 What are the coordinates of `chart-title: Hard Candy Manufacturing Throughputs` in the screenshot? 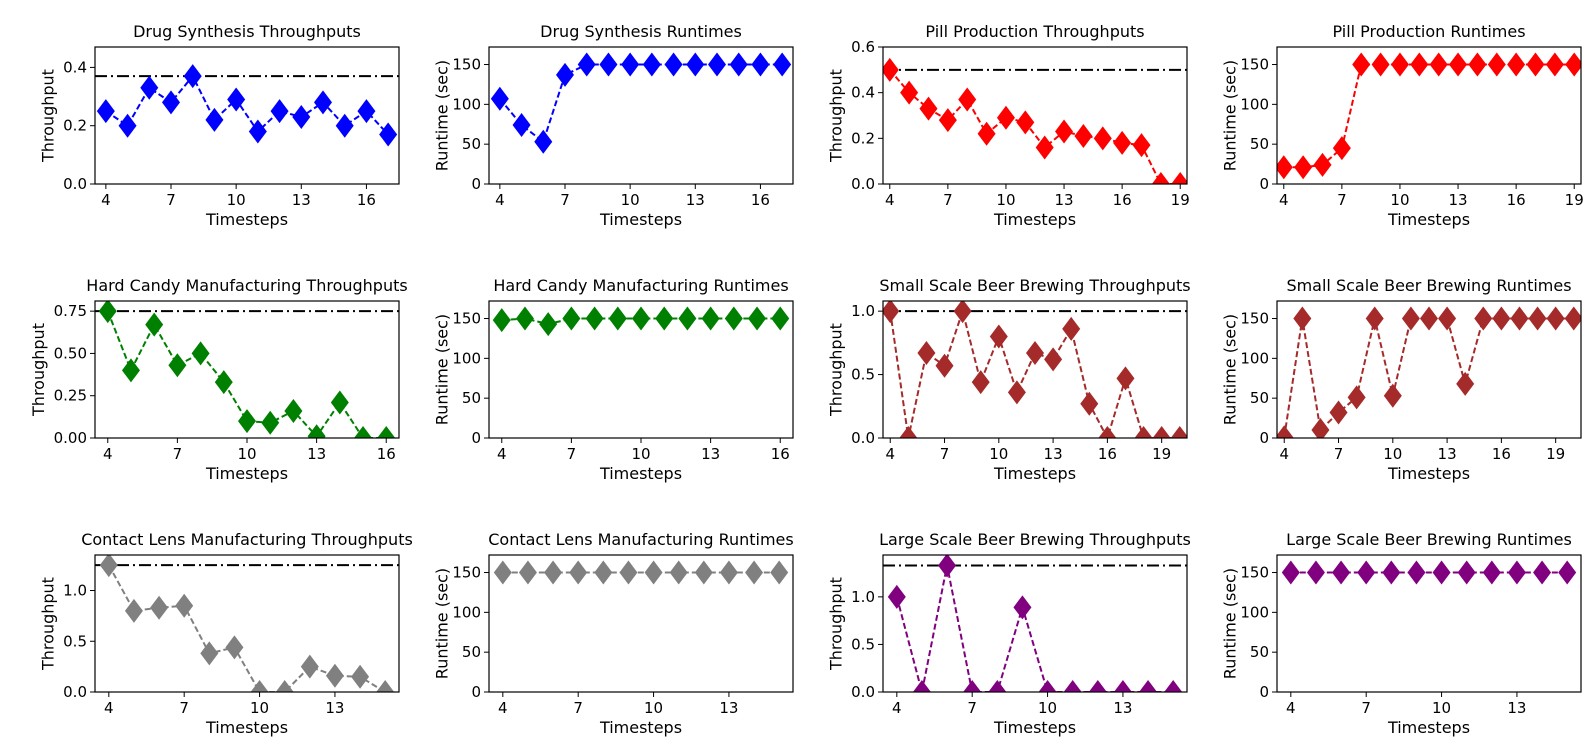 It's located at (246, 285).